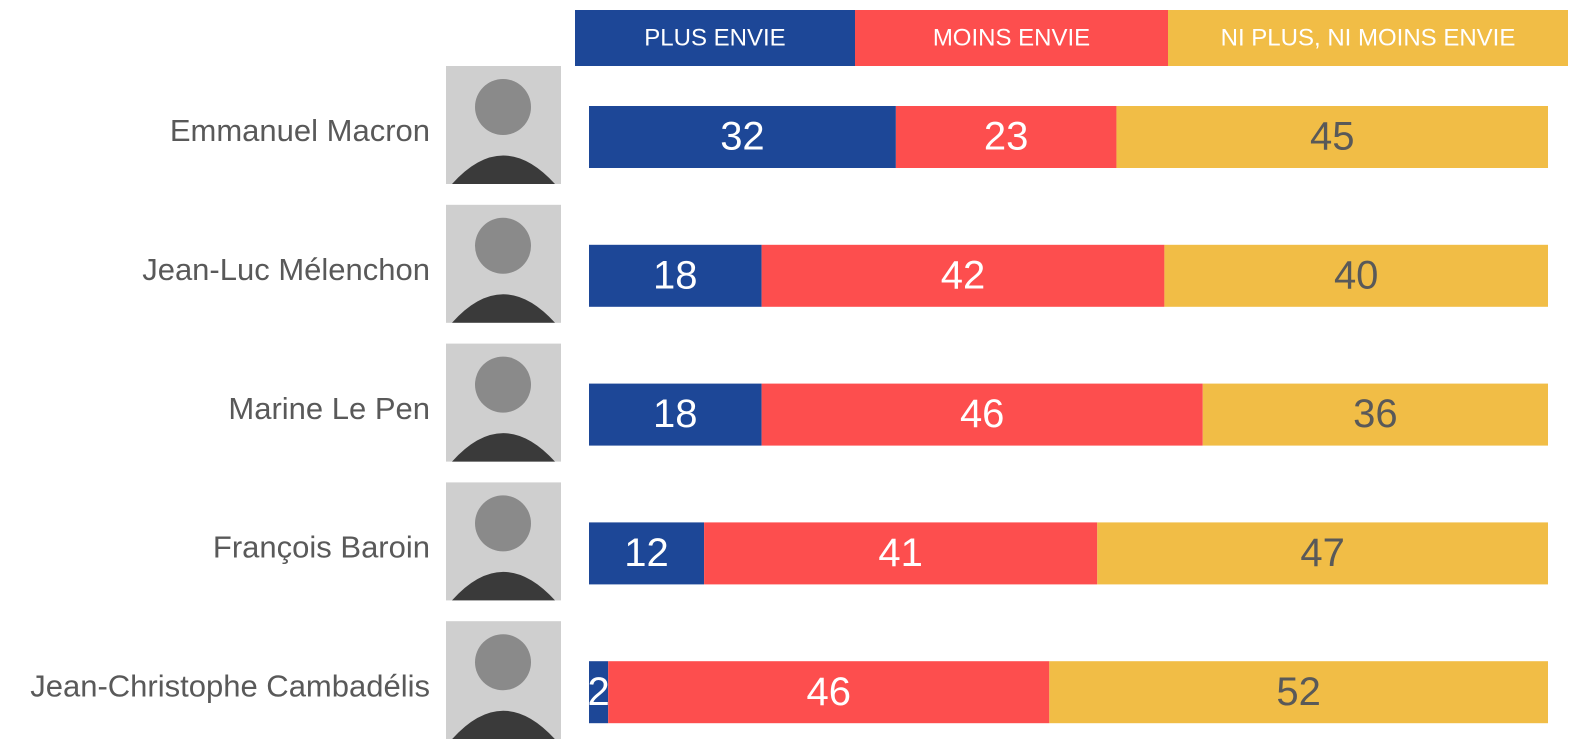 This screenshot has width=1596, height=739. I want to click on value-label: 23, so click(1006, 137).